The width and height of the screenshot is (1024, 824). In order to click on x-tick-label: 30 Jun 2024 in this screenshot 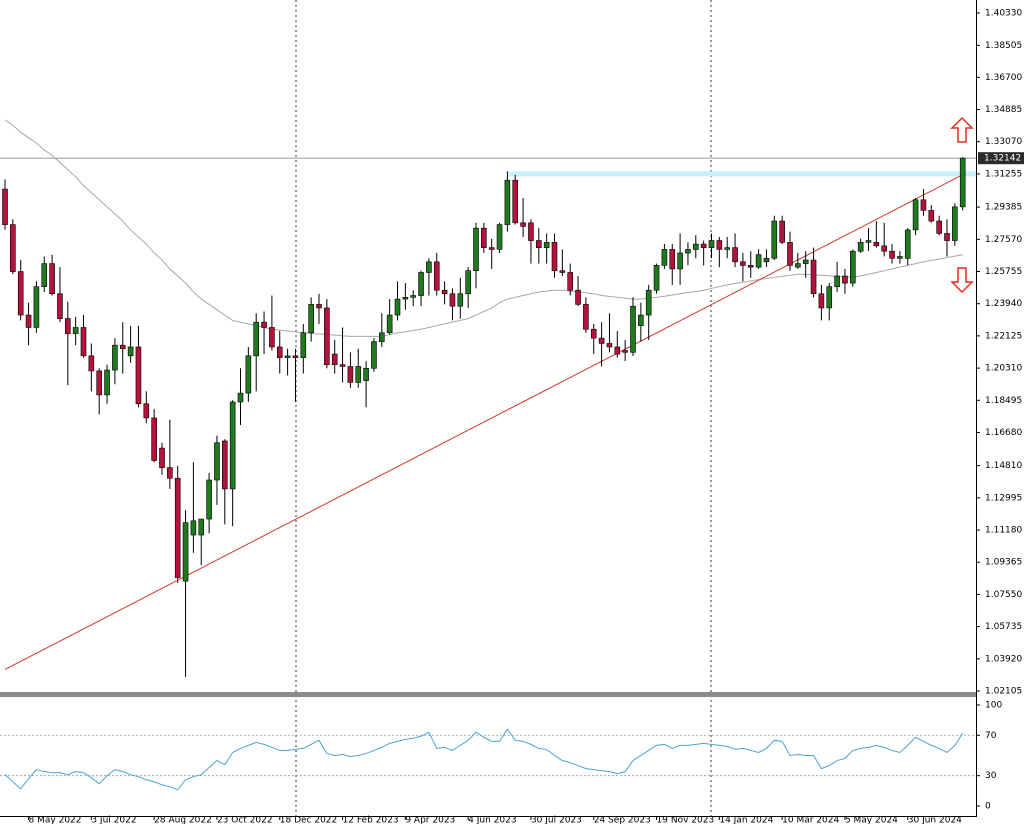, I will do `click(935, 820)`.